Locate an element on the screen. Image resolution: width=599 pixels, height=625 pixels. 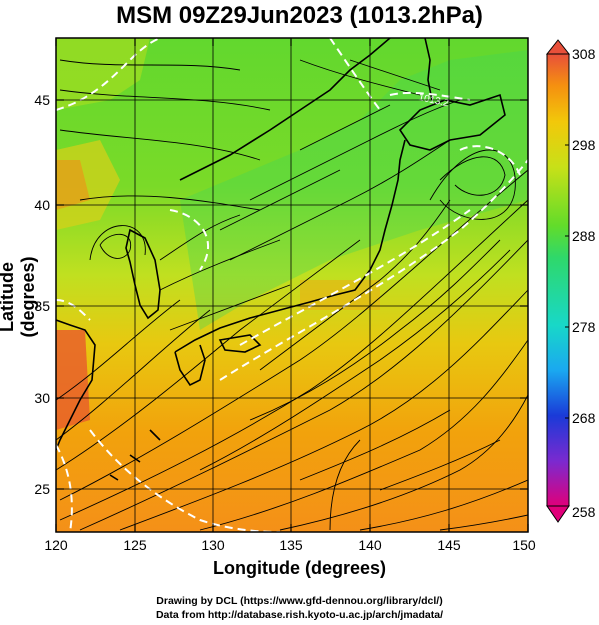
x-tick-label: 140 is located at coordinates (370, 545).